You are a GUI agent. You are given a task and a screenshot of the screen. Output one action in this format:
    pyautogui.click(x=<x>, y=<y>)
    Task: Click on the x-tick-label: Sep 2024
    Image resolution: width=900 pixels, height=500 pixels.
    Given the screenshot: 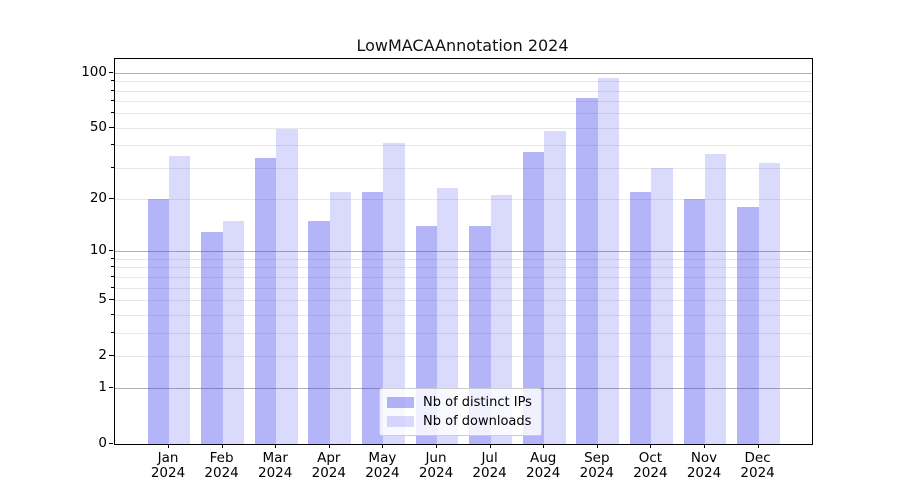 What is the action you would take?
    pyautogui.click(x=597, y=466)
    